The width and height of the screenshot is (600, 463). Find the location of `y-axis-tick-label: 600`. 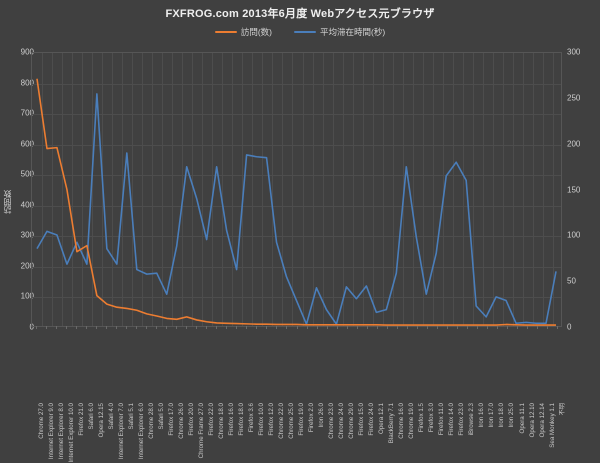

y-axis-tick-label: 600 is located at coordinates (27, 144).